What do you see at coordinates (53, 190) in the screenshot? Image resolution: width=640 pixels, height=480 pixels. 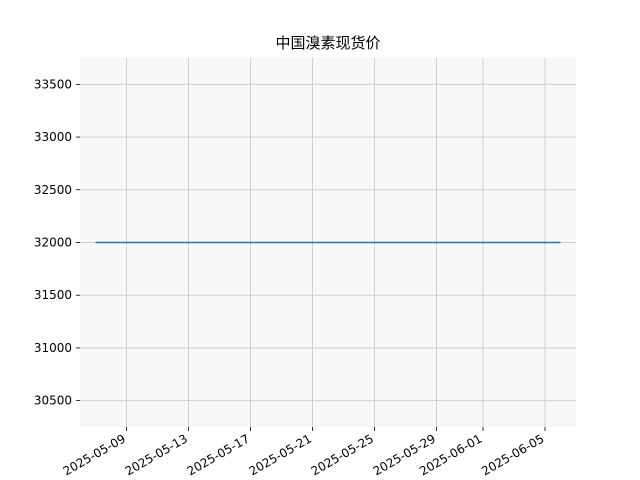 I see `y-tick-label: 32500` at bounding box center [53, 190].